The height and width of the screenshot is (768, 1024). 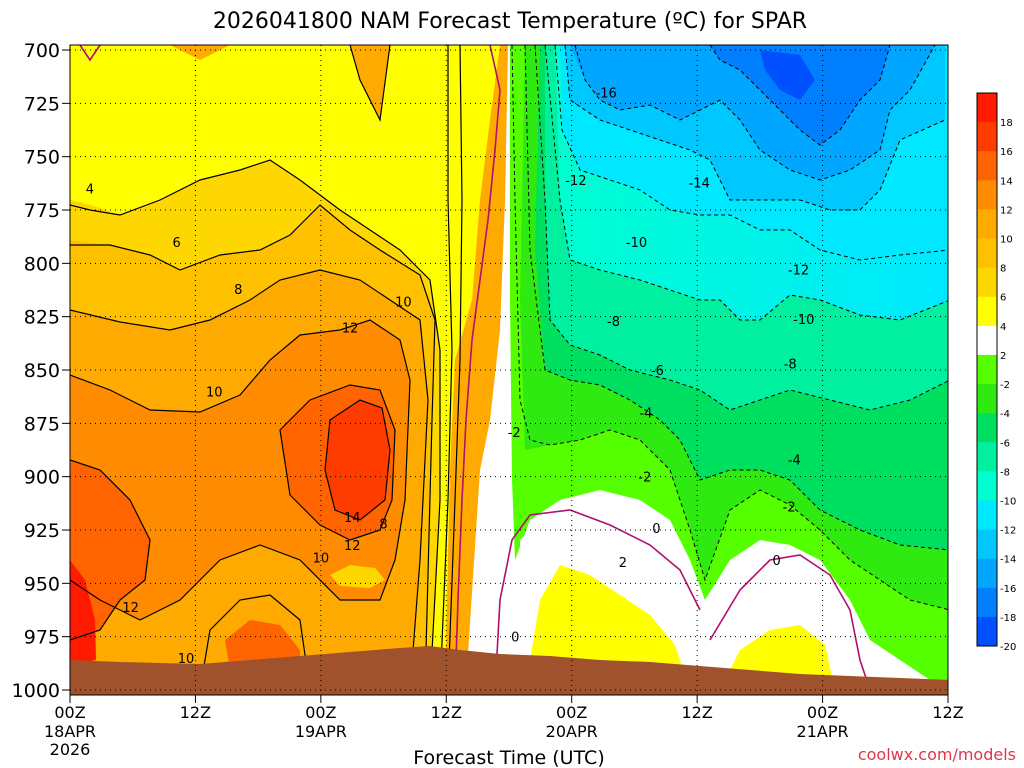 What do you see at coordinates (42, 531) in the screenshot?
I see `y-tick-label-925: 925` at bounding box center [42, 531].